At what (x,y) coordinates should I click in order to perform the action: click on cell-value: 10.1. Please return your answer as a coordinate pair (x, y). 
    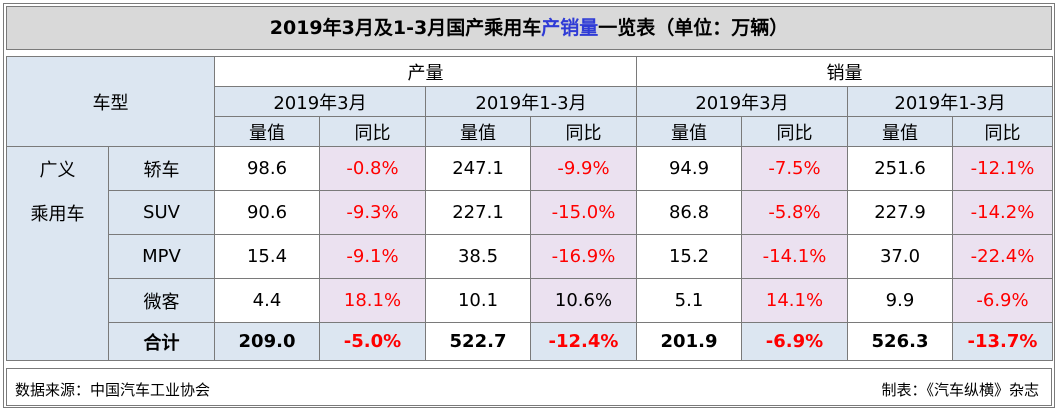
    Looking at the image, I should click on (478, 300).